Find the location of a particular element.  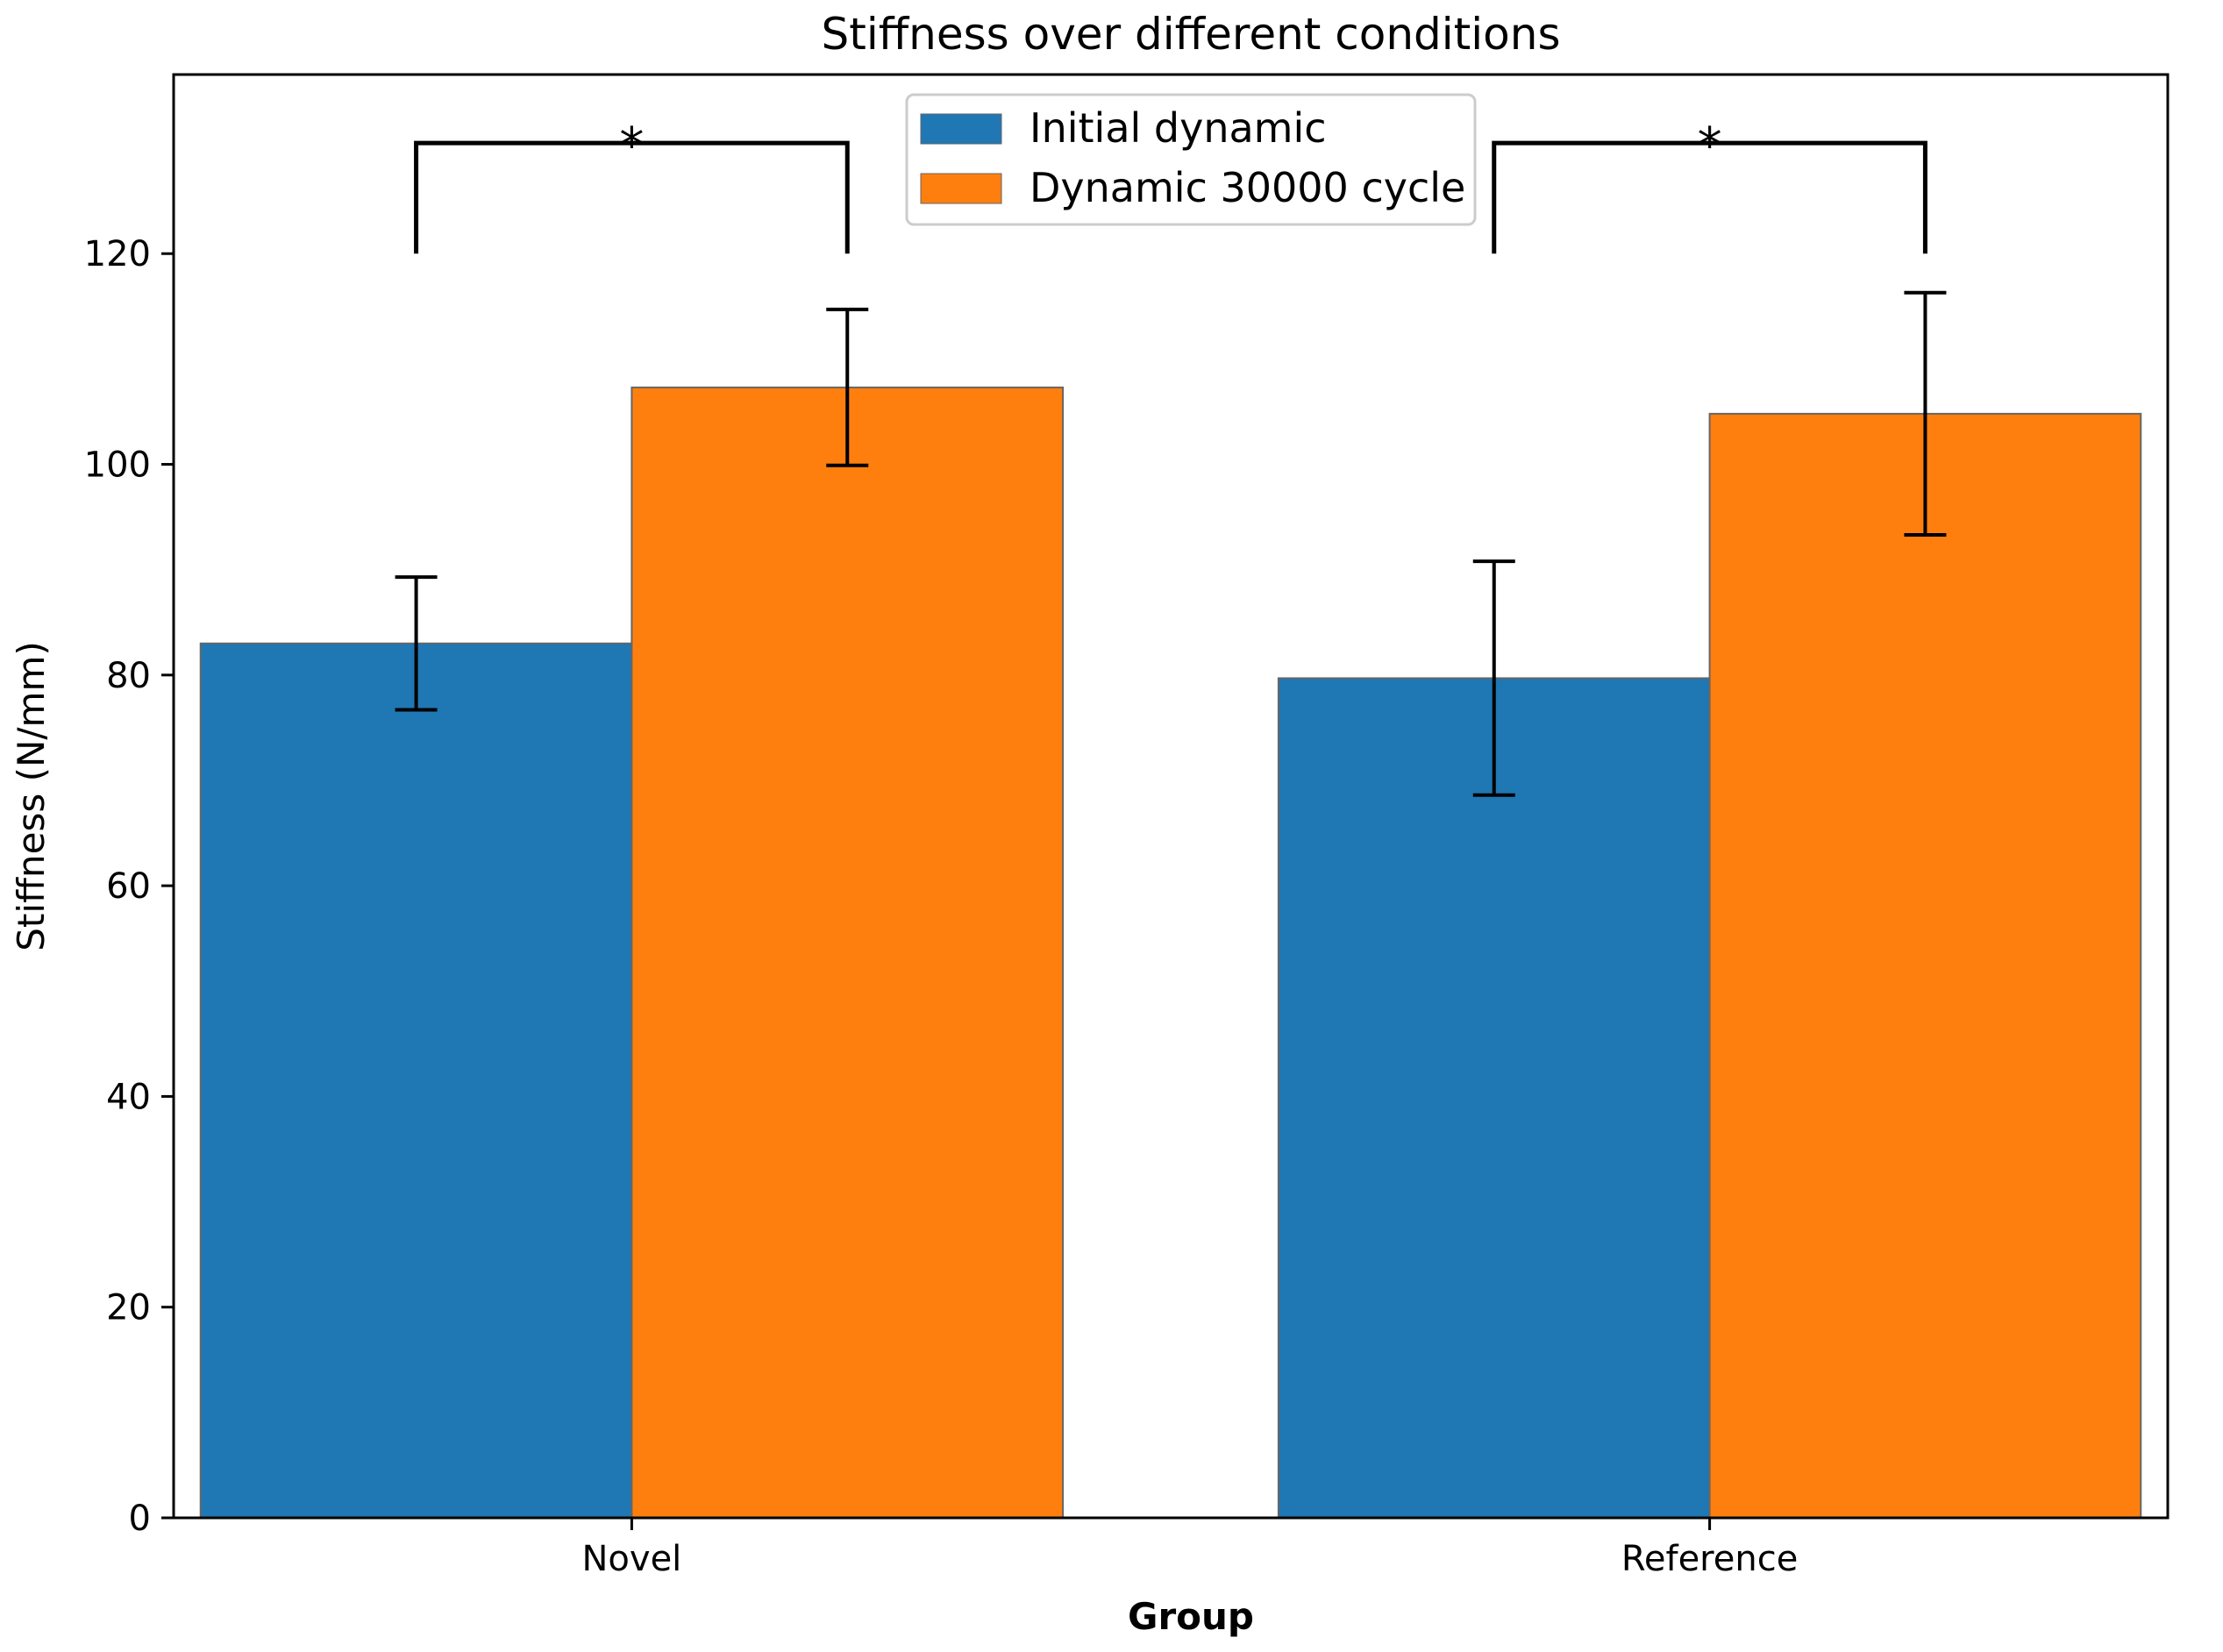

chart-title: Stiffness over different conditions is located at coordinates (1191, 34).